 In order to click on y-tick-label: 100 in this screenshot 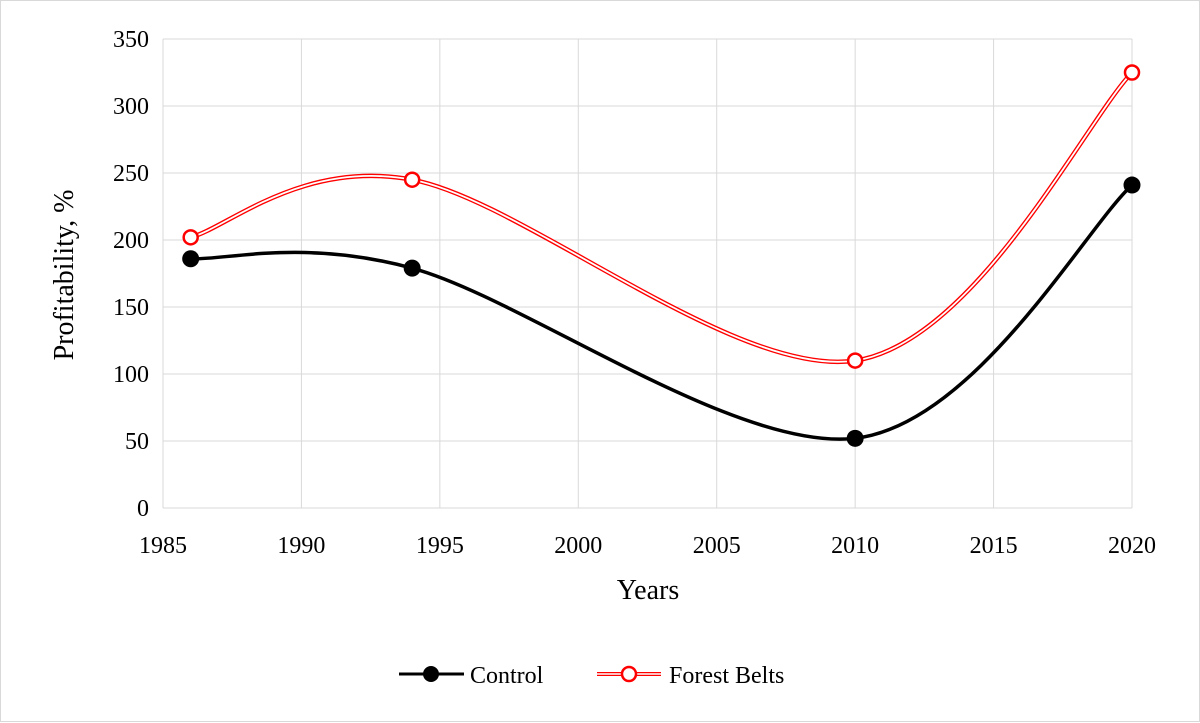, I will do `click(131, 375)`.